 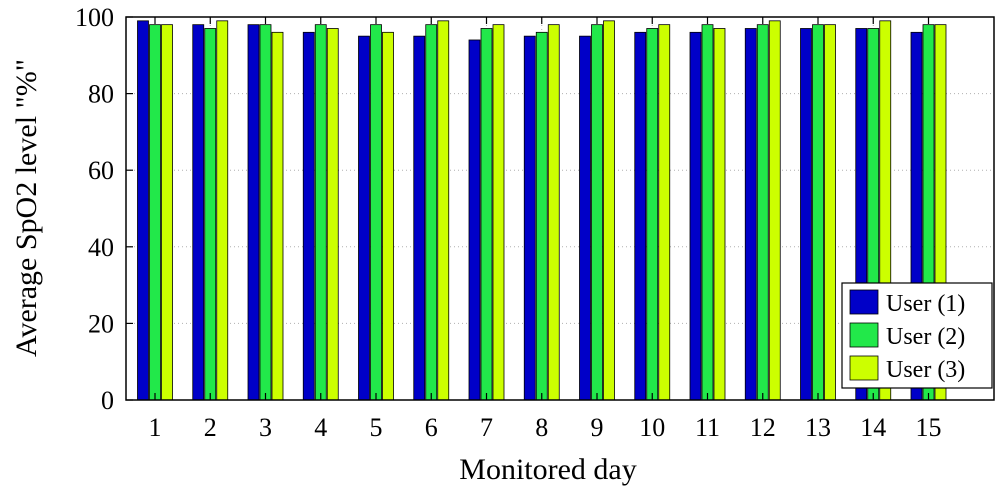 What do you see at coordinates (763, 427) in the screenshot?
I see `x-tick-label: 12` at bounding box center [763, 427].